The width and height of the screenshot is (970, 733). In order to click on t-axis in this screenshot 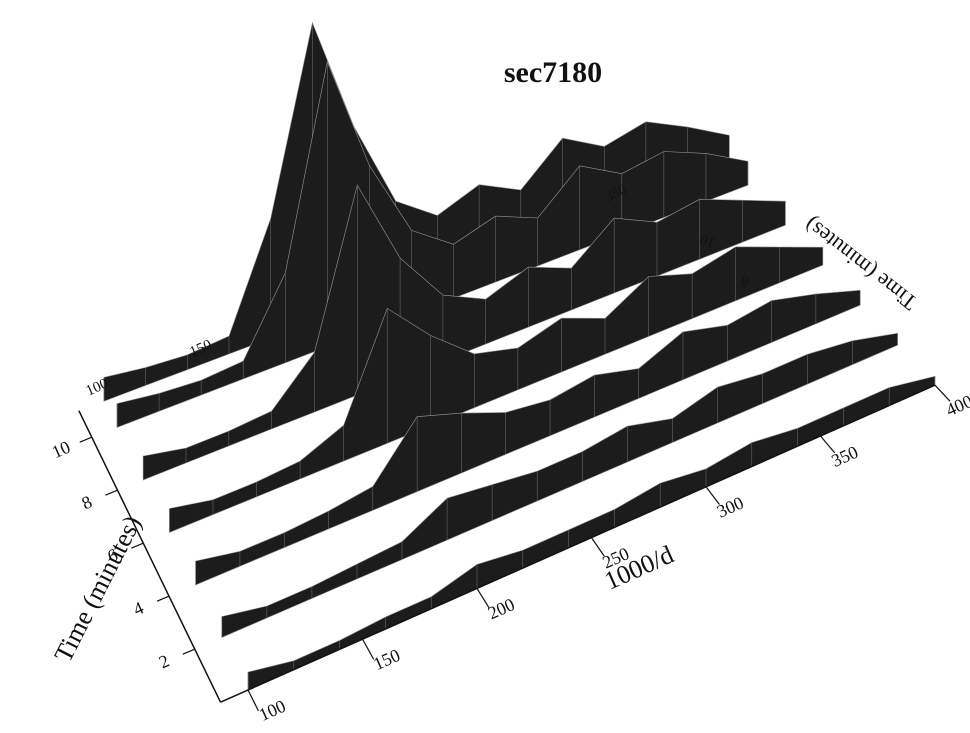, I will do `click(150, 556)`.